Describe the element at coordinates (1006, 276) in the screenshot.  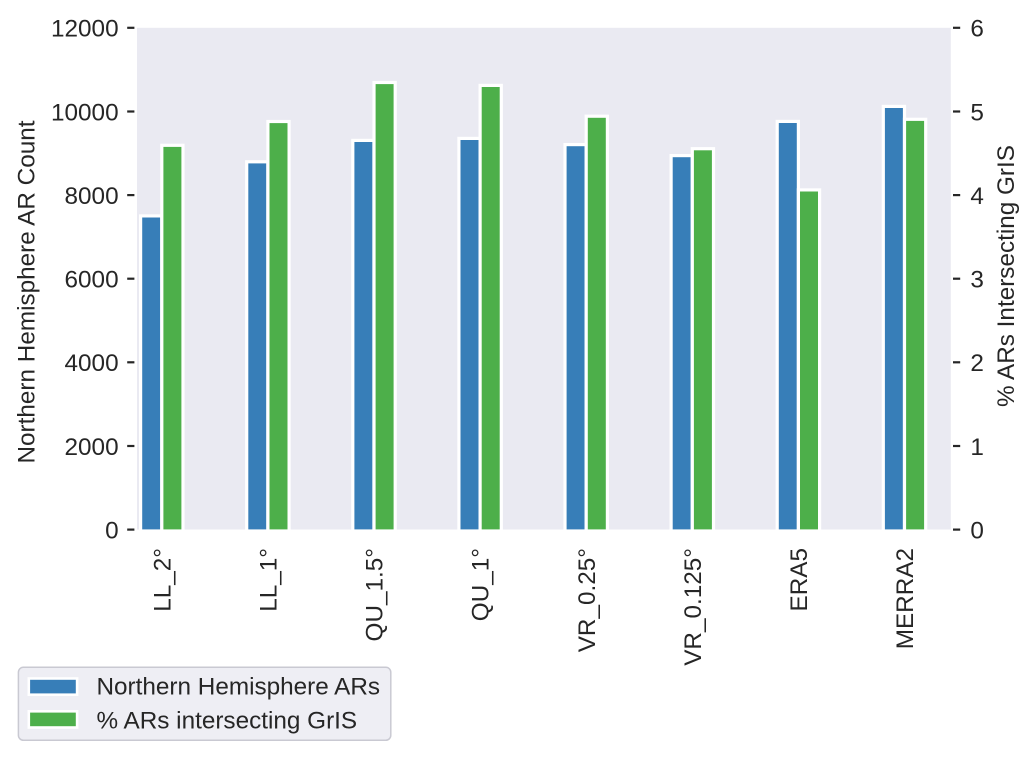
I see `svg-text: % ARs Intersecting GrIS` at that location.